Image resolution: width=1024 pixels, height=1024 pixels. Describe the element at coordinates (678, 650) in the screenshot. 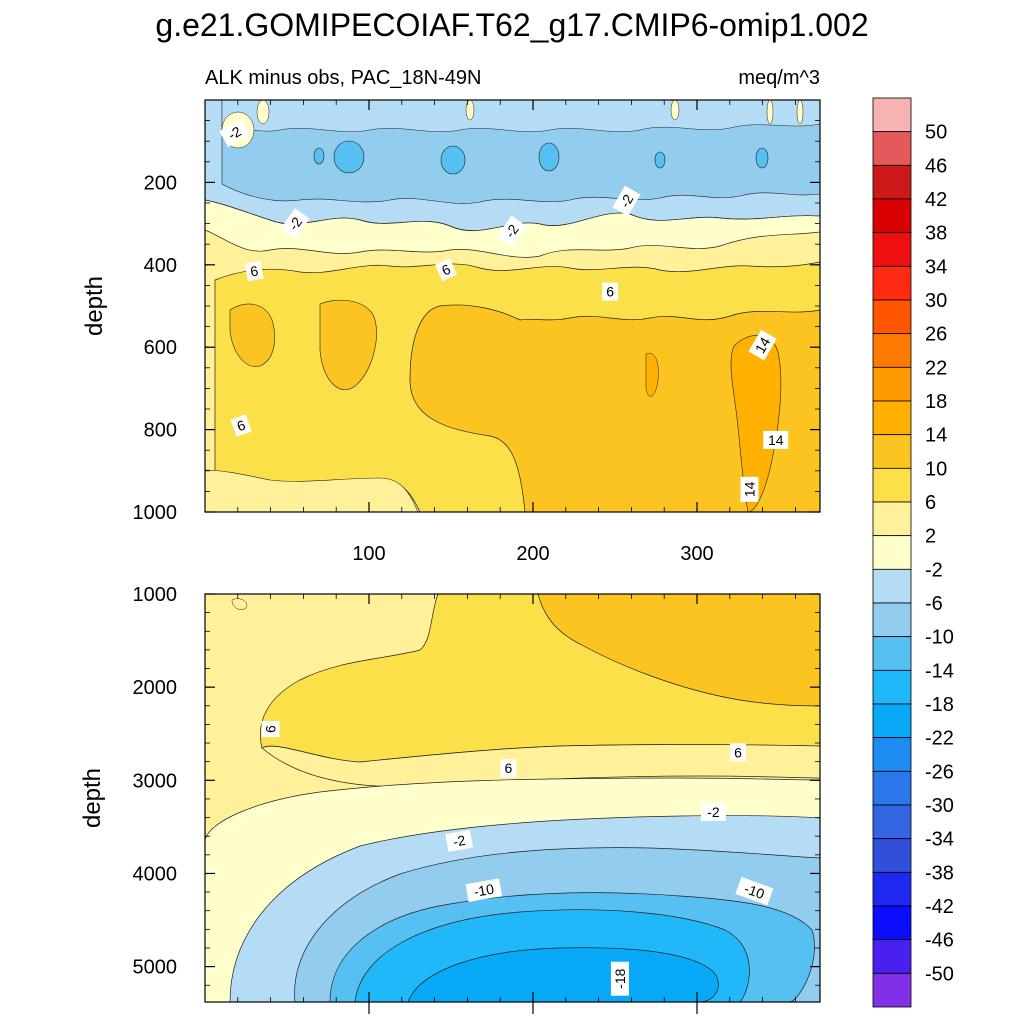

I see `lower-fill-10to14` at that location.